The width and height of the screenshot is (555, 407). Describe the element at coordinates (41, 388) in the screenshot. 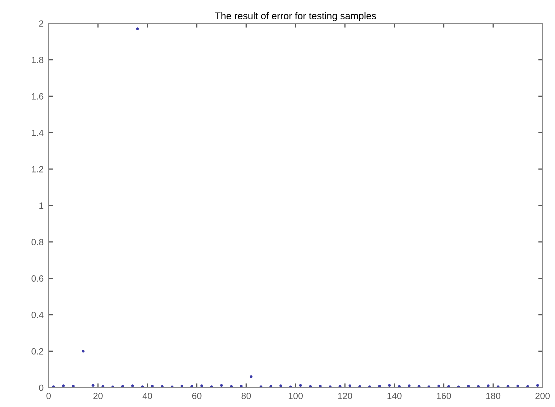

I see `y-tick-label: 0` at that location.